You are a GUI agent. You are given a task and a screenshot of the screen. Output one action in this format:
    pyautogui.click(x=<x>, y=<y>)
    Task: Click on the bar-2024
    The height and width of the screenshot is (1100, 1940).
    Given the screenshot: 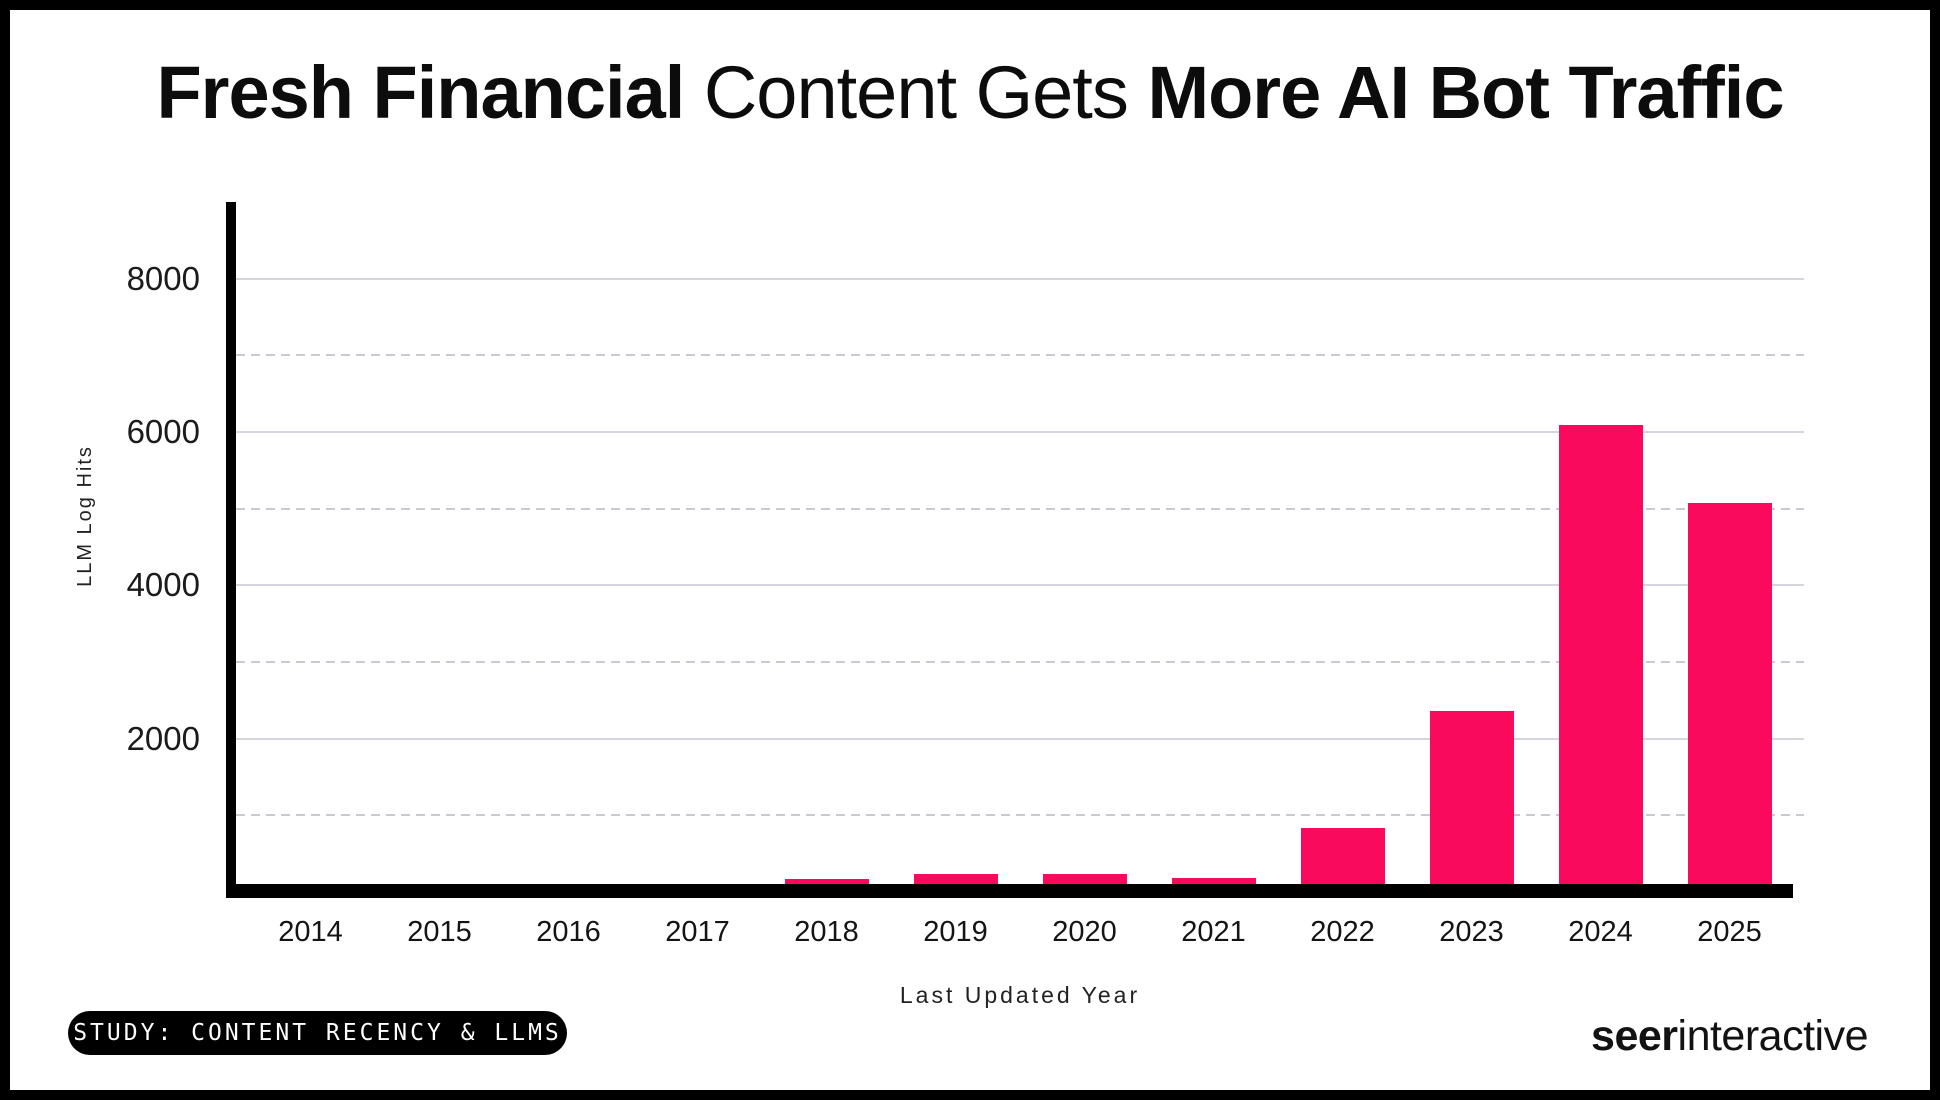 What is the action you would take?
    pyautogui.click(x=1600, y=658)
    